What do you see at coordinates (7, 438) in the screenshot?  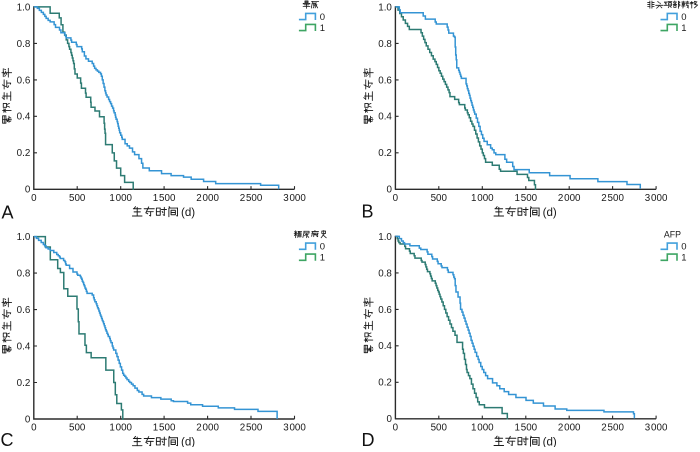 I see `svg-text: C` at bounding box center [7, 438].